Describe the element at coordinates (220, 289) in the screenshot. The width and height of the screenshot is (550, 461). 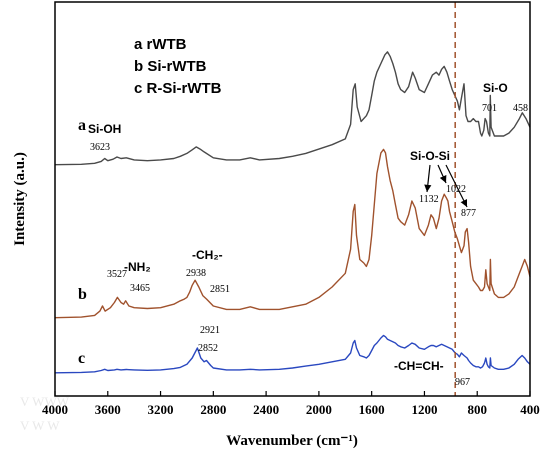
I see `annotation-peak-2851: 2851` at that location.